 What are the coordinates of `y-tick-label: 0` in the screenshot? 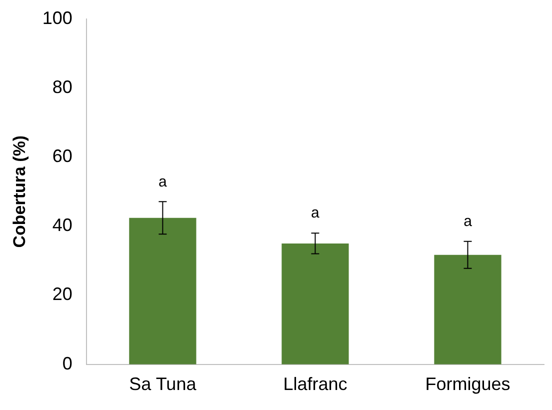 It's located at (67, 363).